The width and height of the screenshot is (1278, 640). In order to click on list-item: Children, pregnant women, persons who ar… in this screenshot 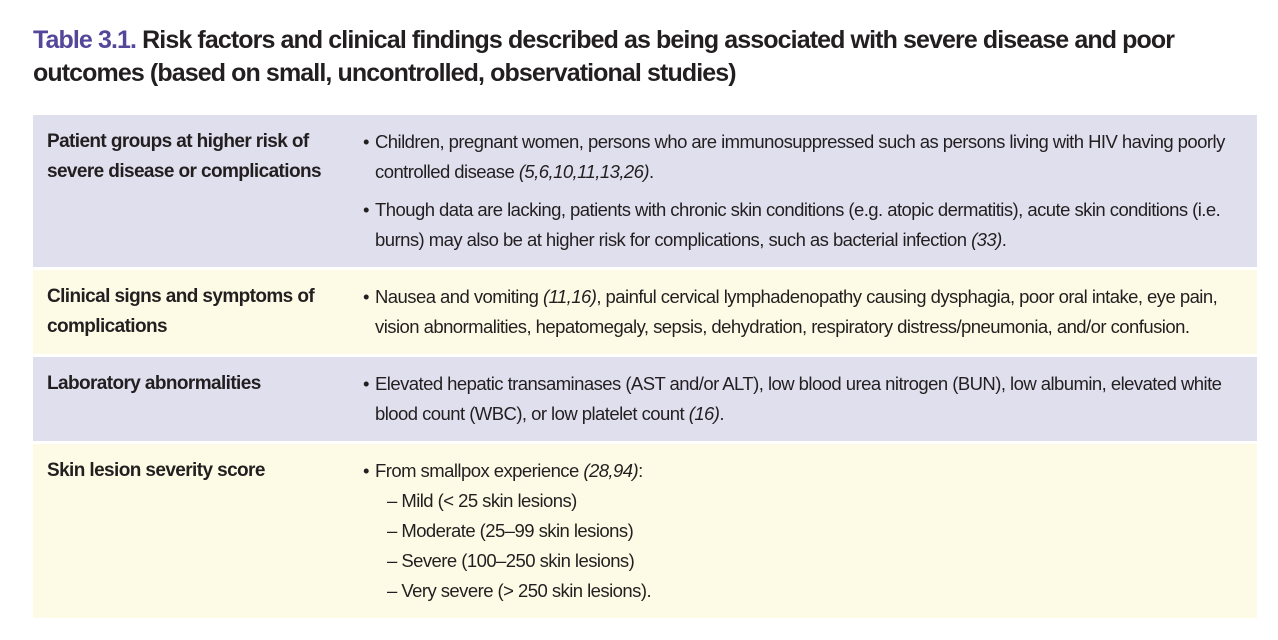, I will do `click(800, 157)`.